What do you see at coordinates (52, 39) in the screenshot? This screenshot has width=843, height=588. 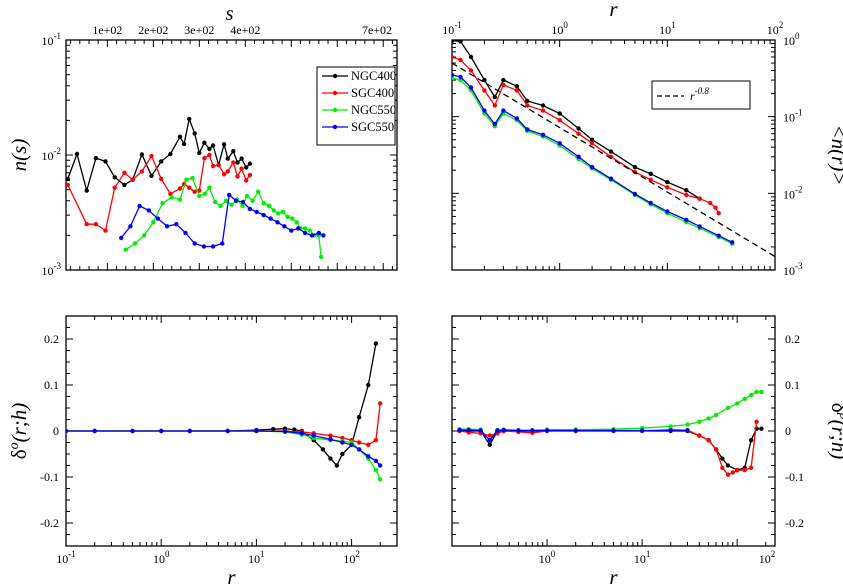 I see `y-tick-label: 10⁻¹` at bounding box center [52, 39].